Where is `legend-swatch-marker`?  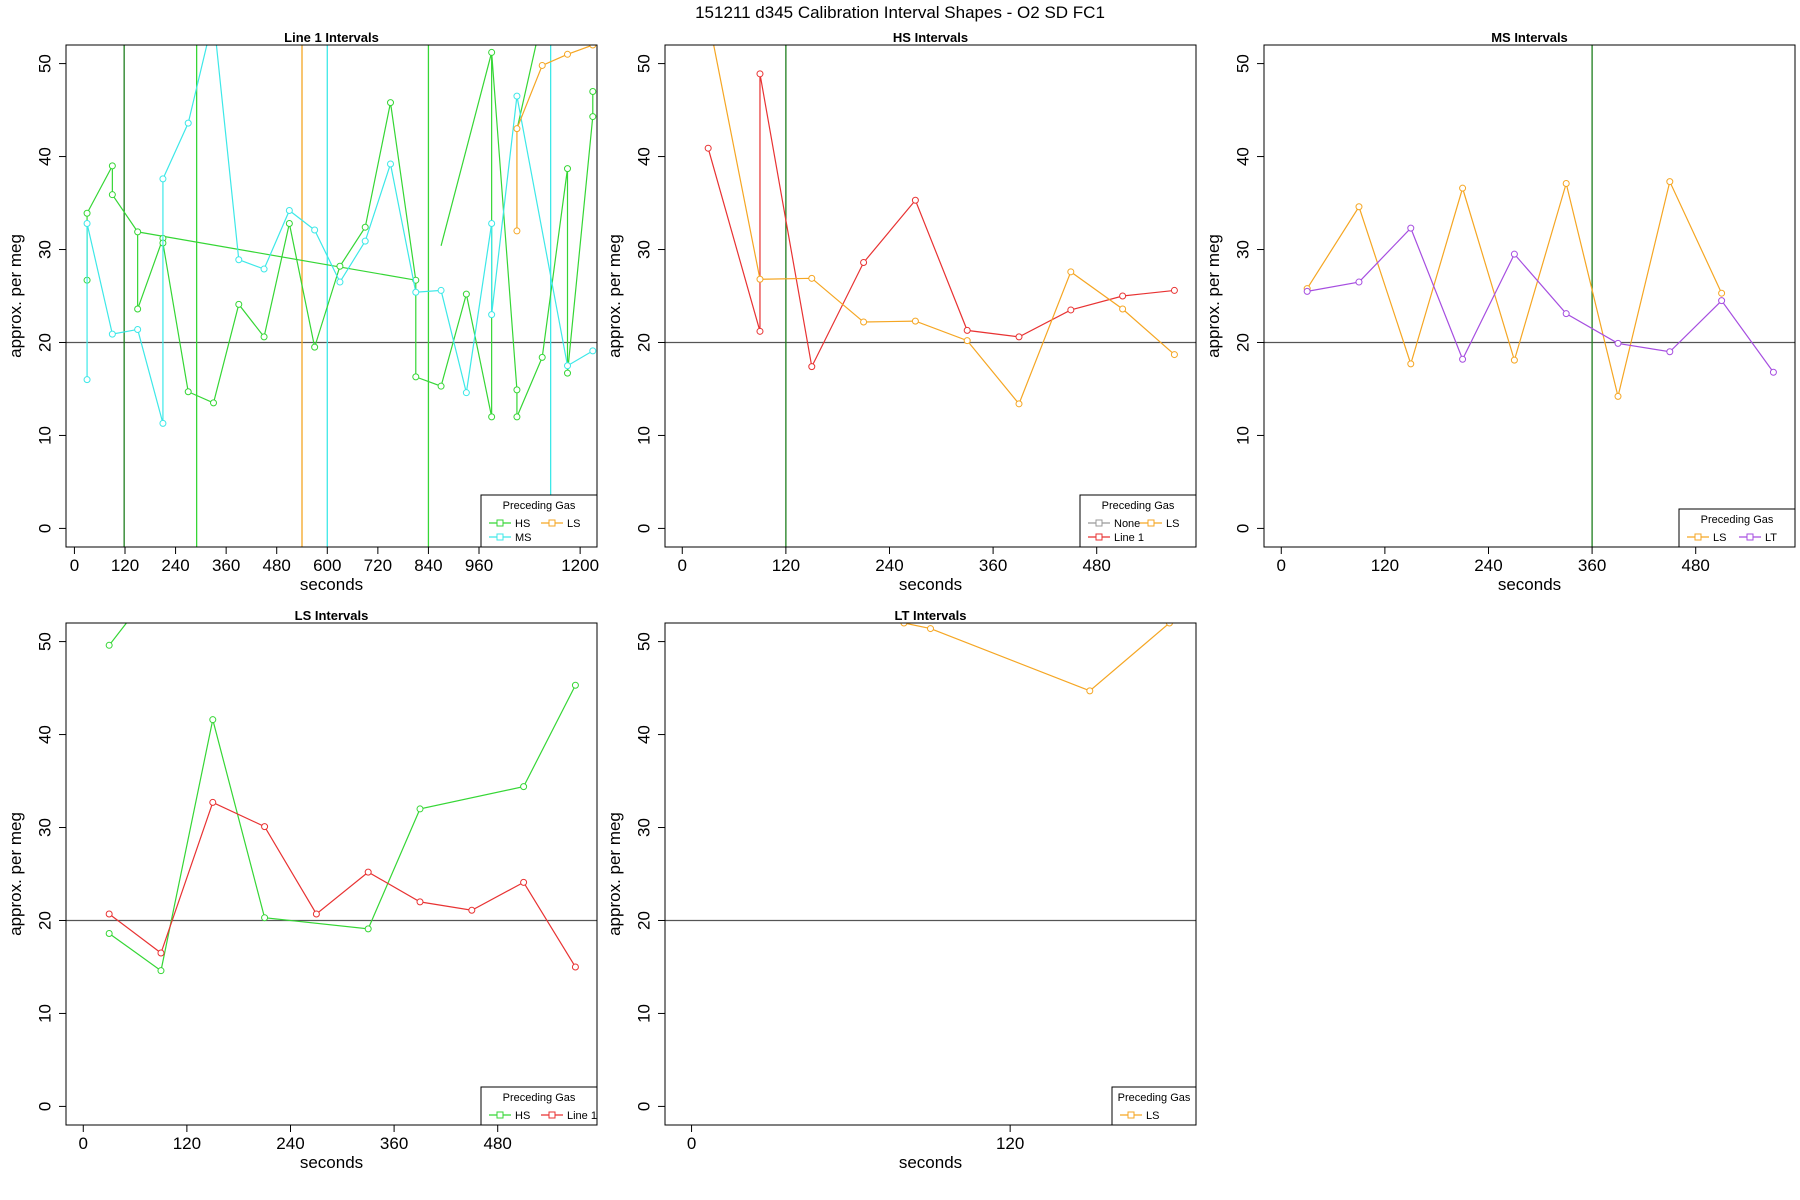
legend-swatch-marker is located at coordinates (1099, 537).